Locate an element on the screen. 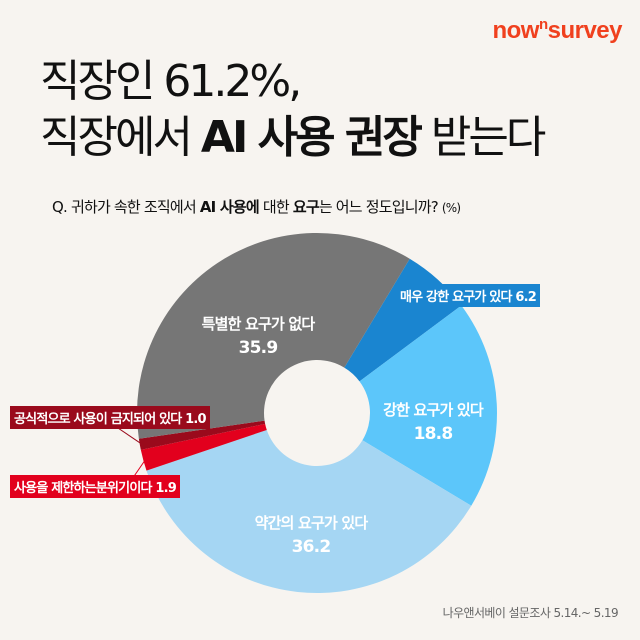 The width and height of the screenshot is (640, 640). page-title: 직장인 61.2%, 직장에서 AI 사용 권장 받는다 is located at coordinates (293, 110).